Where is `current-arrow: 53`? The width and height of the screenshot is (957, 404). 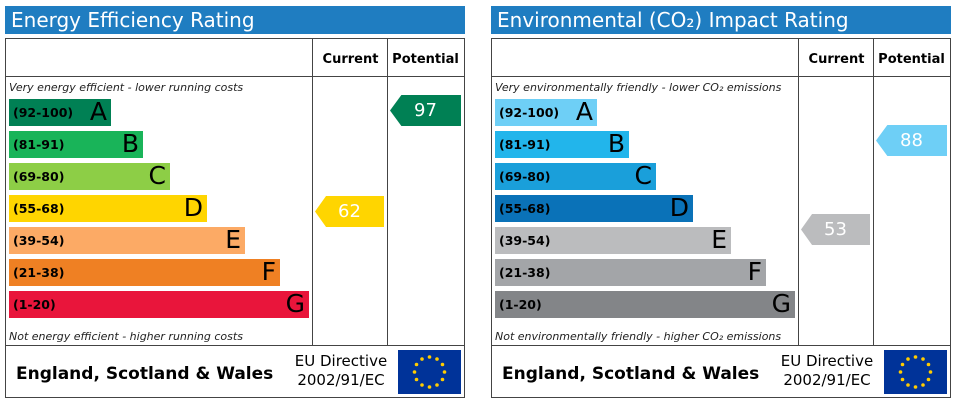
current-arrow: 53 is located at coordinates (835, 229).